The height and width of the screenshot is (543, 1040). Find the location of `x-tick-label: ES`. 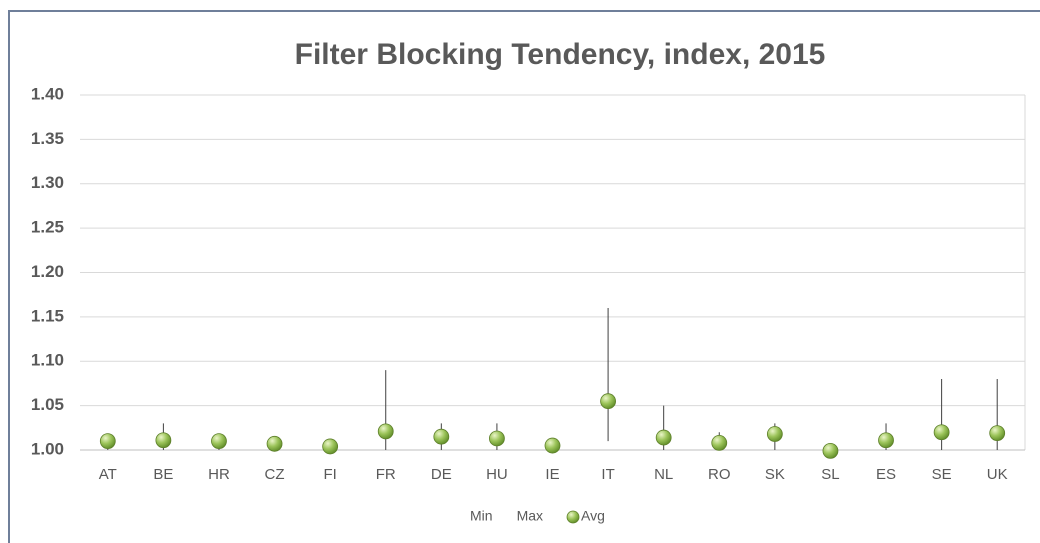

x-tick-label: ES is located at coordinates (886, 474).